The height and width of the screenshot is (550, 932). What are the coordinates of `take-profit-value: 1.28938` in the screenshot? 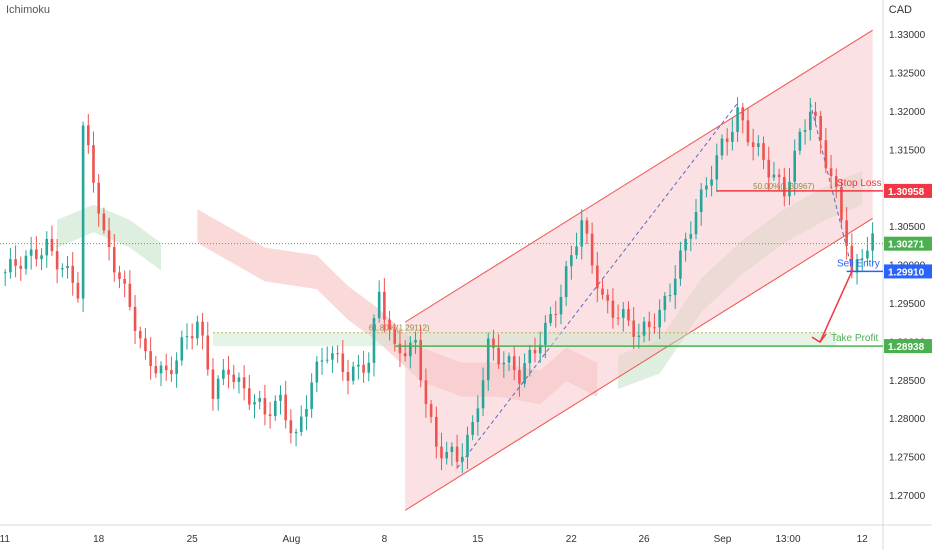 It's located at (906, 347).